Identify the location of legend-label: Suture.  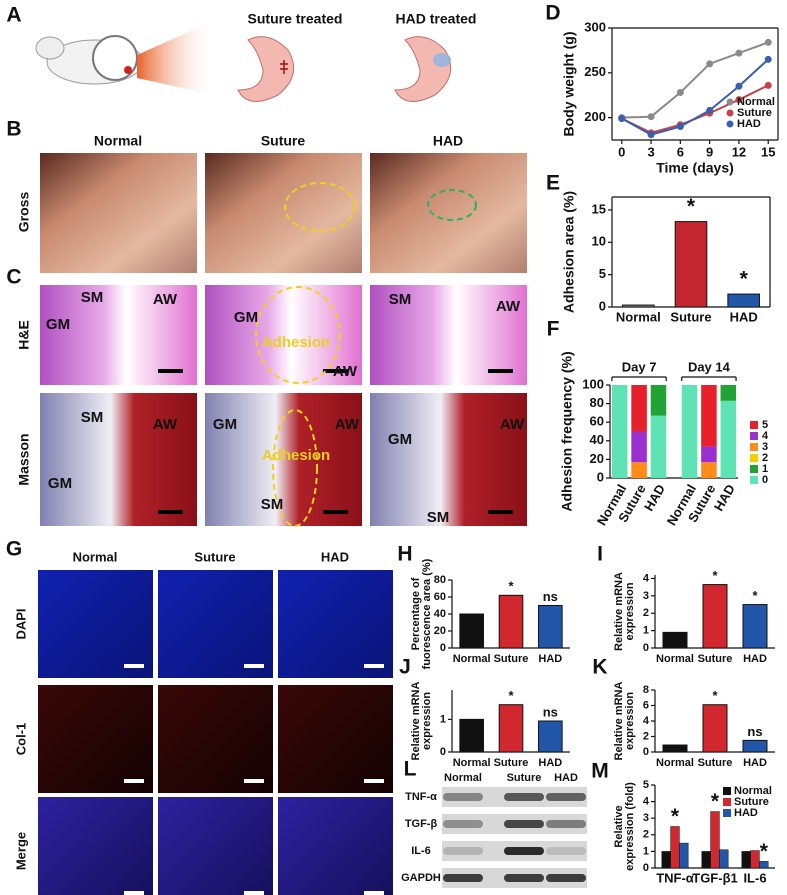
(751, 802).